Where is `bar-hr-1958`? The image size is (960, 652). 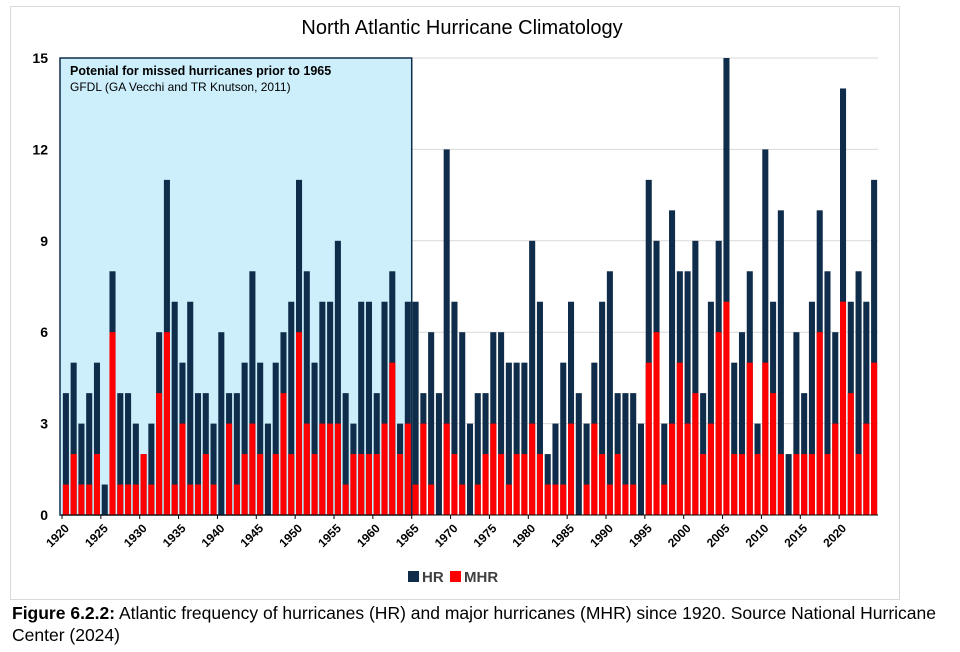
bar-hr-1958 is located at coordinates (361, 408).